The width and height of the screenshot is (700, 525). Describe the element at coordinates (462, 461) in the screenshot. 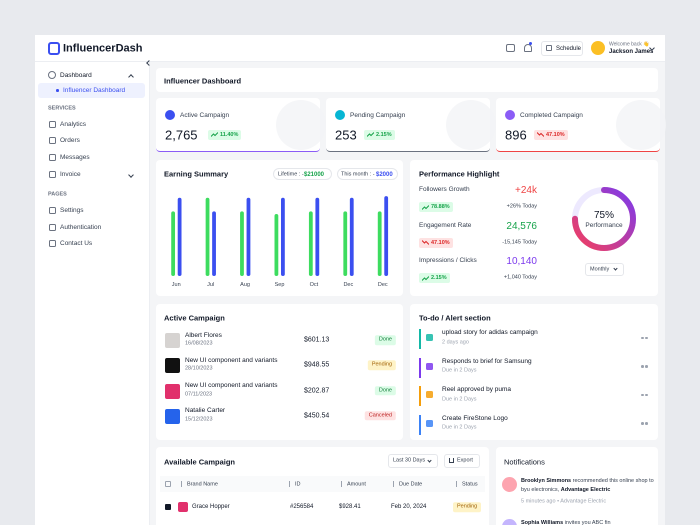

I see `export-button` at that location.